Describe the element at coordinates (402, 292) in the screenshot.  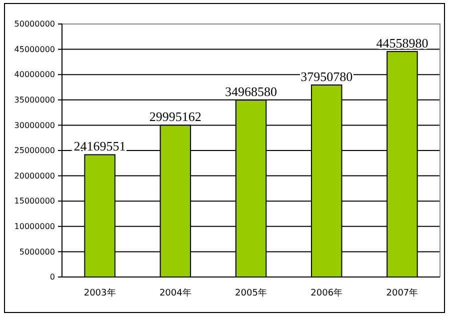
I see `x-tick-label: 2007年` at that location.